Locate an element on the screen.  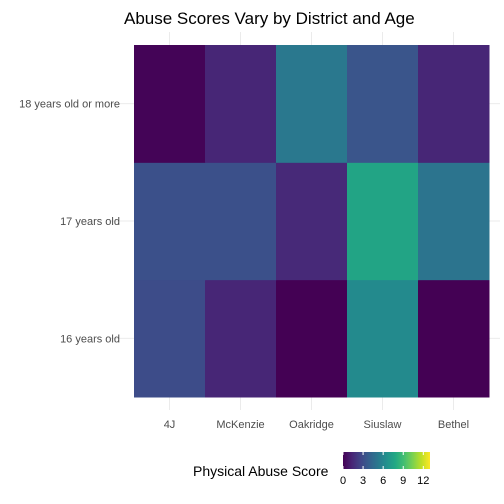
x-tick-label: Oakridge is located at coordinates (311, 425).